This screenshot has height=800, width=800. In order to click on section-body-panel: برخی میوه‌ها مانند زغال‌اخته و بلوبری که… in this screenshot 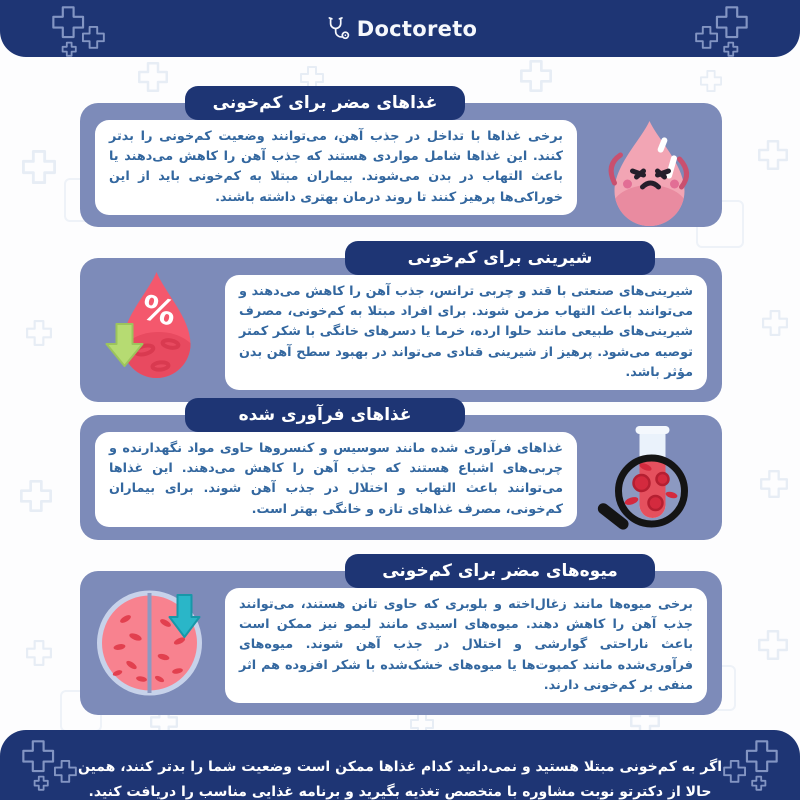, I will do `click(466, 646)`.